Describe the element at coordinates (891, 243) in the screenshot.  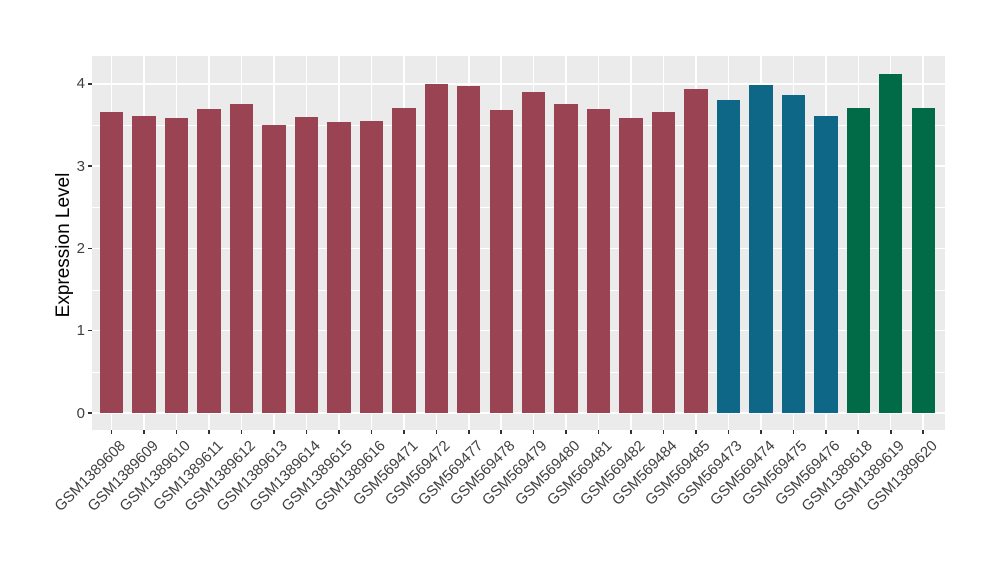
I see `bar-GSM1389619` at that location.